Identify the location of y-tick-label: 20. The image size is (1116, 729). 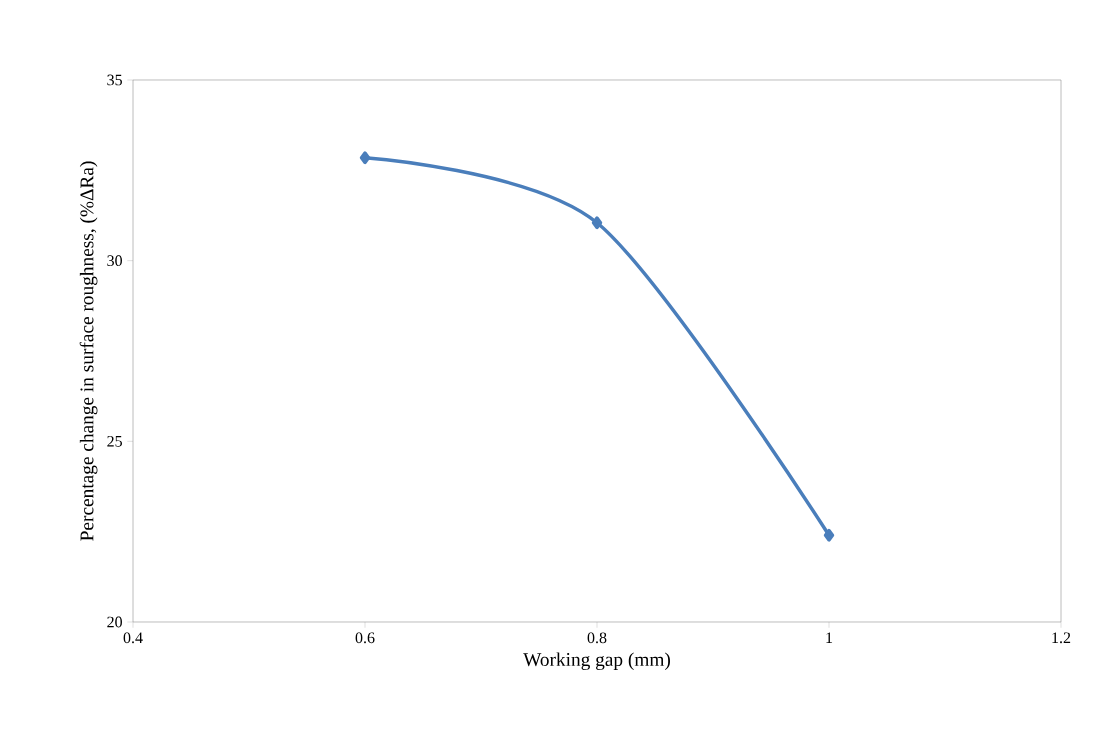
(114, 622).